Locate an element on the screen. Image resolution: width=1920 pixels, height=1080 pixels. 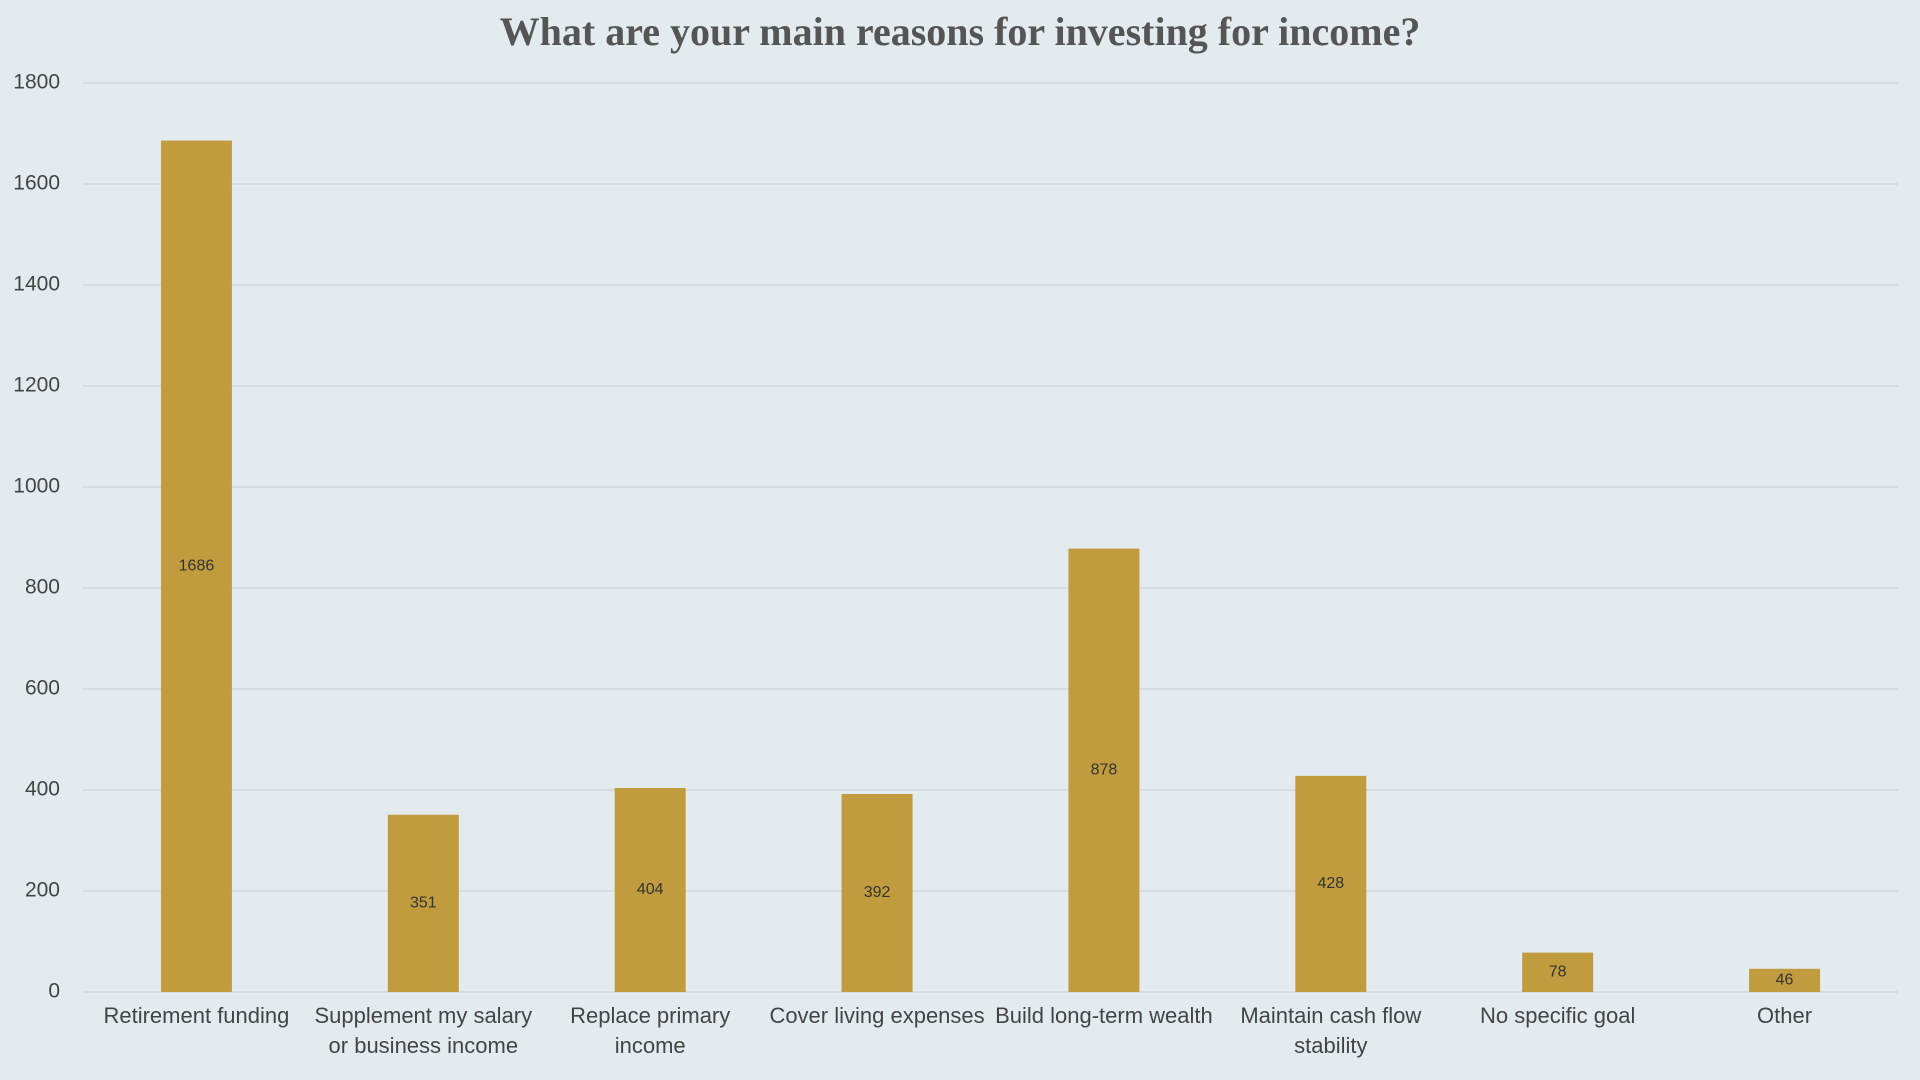
y-tick-label: 1200 is located at coordinates (36, 385).